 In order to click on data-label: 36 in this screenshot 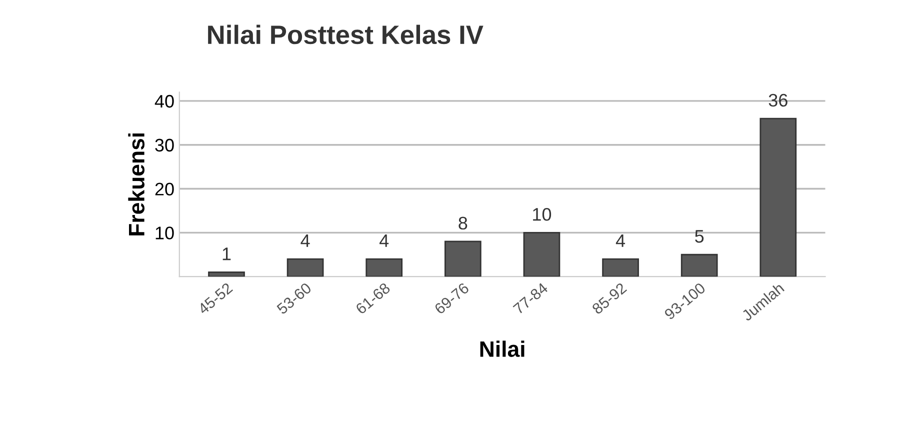, I will do `click(778, 100)`.